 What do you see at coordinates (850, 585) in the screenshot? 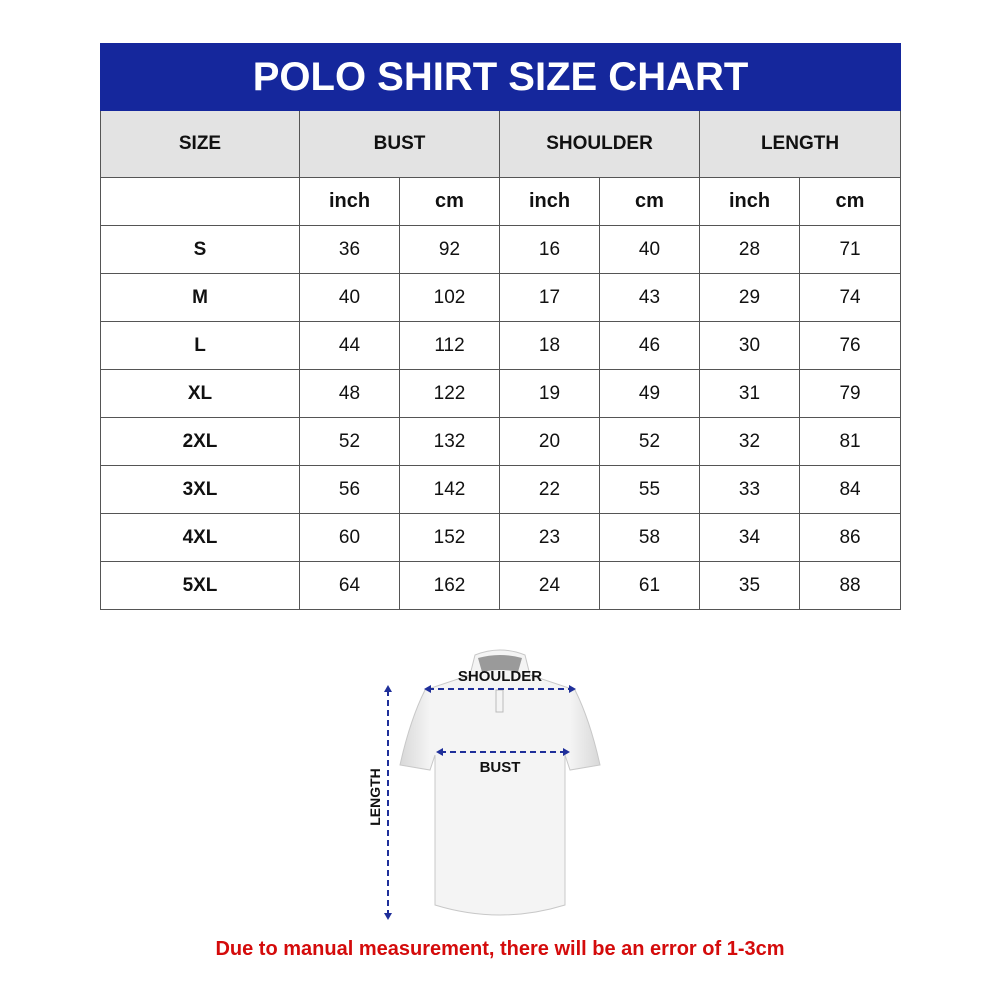
I see `value-cell: 88` at bounding box center [850, 585].